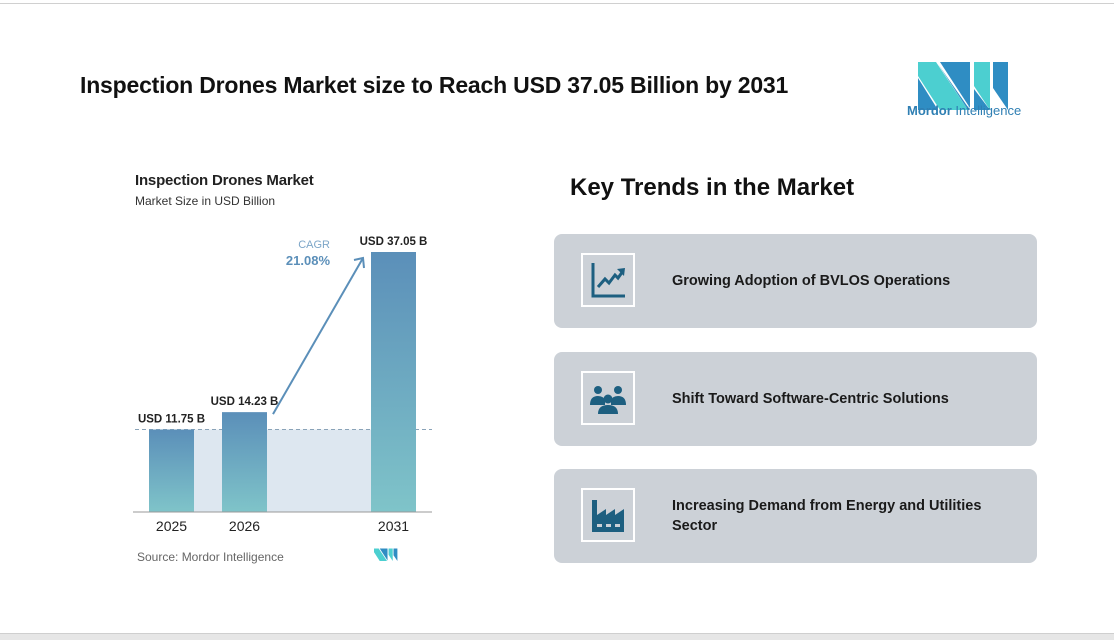 This screenshot has width=1114, height=640. What do you see at coordinates (244, 526) in the screenshot?
I see `x-tick-2026: 2026` at bounding box center [244, 526].